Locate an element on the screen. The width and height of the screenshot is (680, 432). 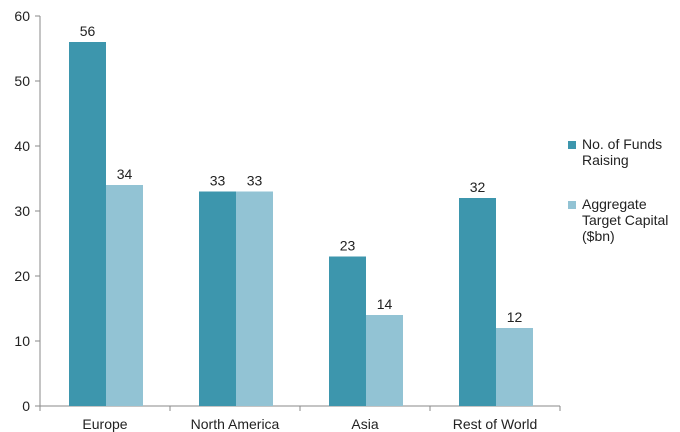
y-tick-label: 20 is located at coordinates (22, 276).